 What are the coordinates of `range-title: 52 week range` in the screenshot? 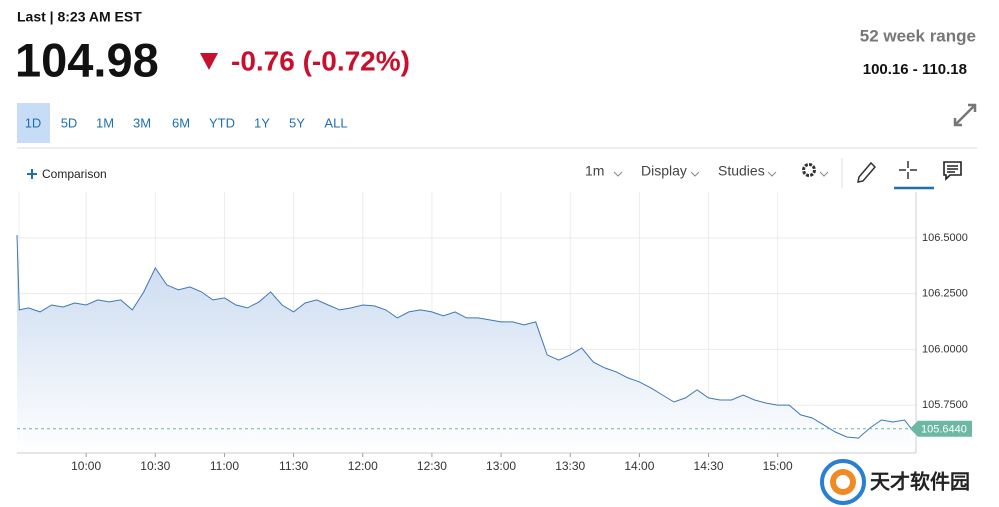 It's located at (918, 35).